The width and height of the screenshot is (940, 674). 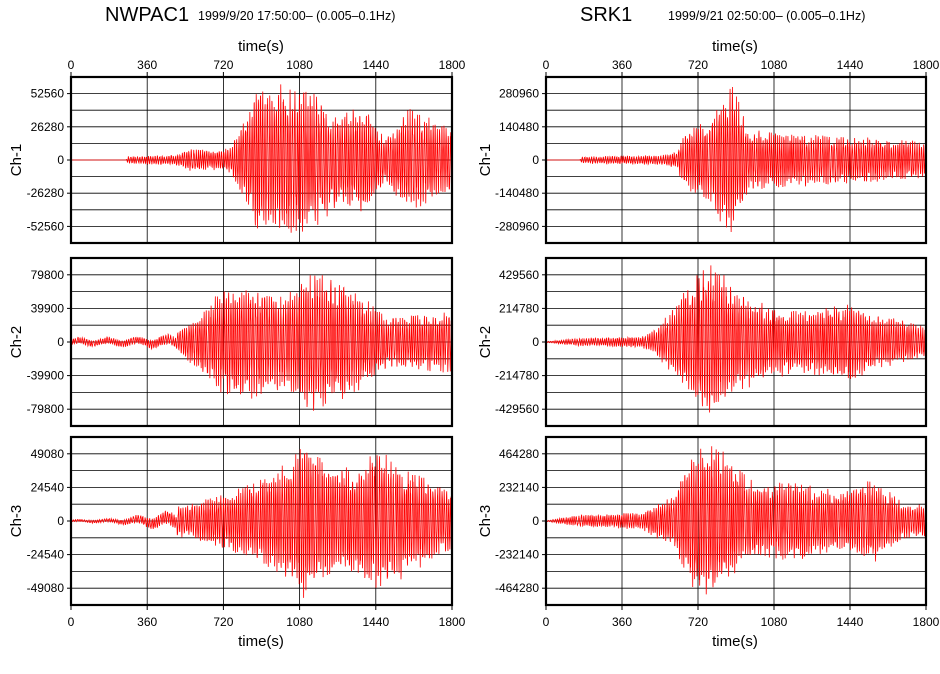 I want to click on ytick-label: 52560, so click(x=48, y=94).